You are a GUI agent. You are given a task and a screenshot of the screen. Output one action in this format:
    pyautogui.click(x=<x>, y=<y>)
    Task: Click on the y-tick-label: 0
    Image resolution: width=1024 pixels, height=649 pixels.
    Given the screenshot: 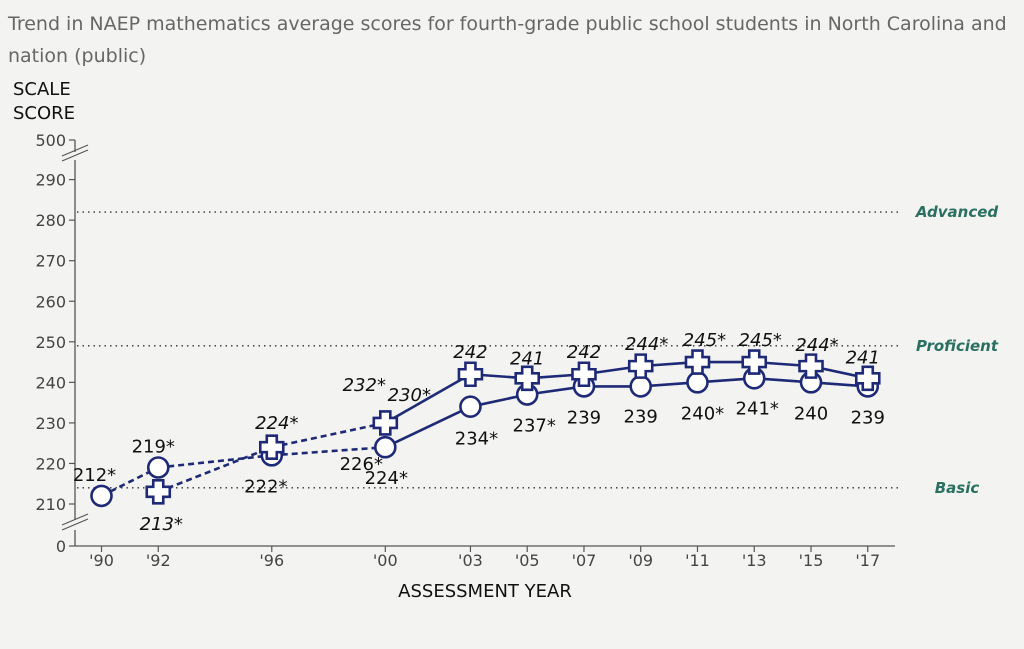 What is the action you would take?
    pyautogui.click(x=61, y=546)
    